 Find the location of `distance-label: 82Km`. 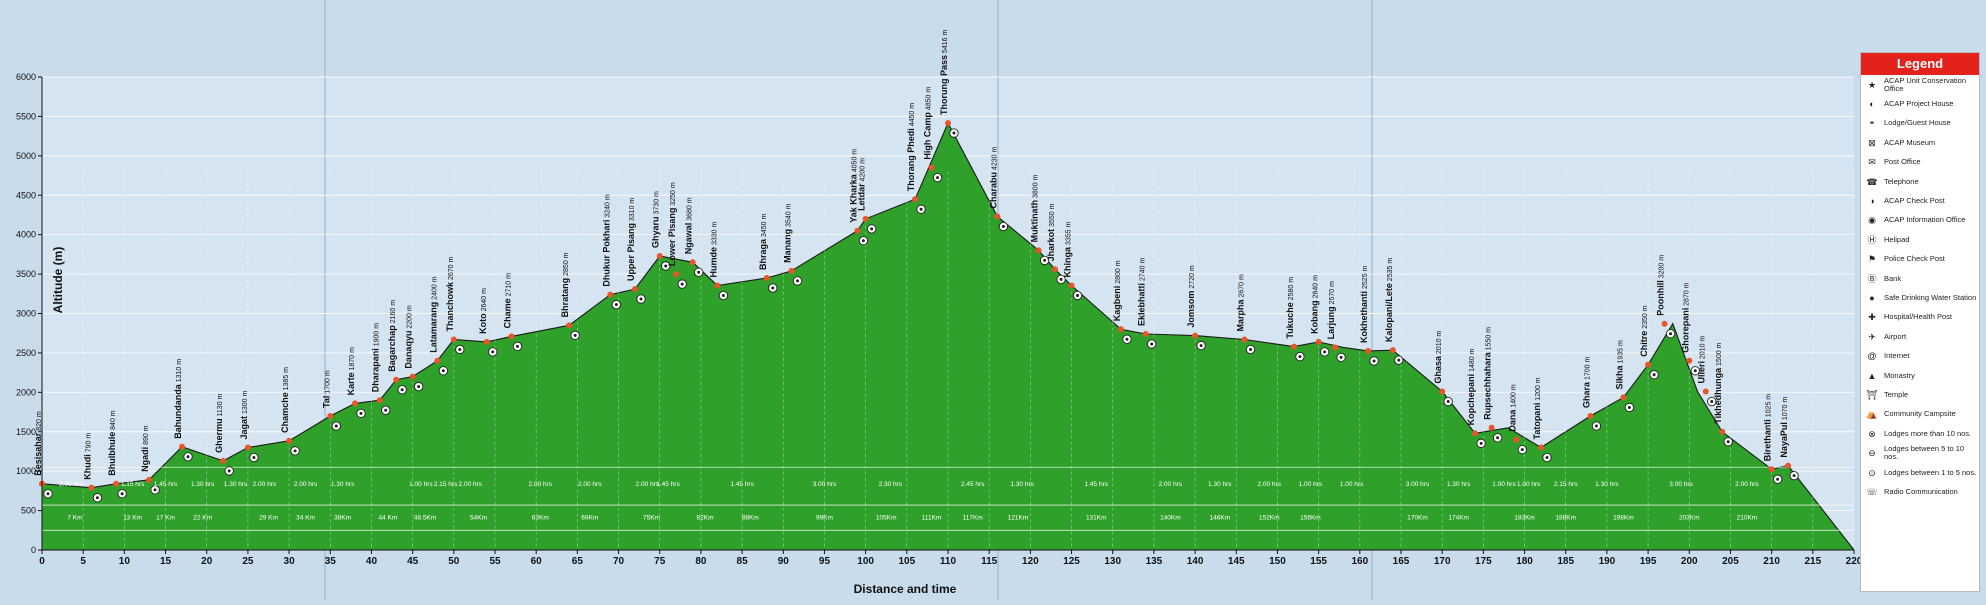

distance-label: 82Km is located at coordinates (705, 517).